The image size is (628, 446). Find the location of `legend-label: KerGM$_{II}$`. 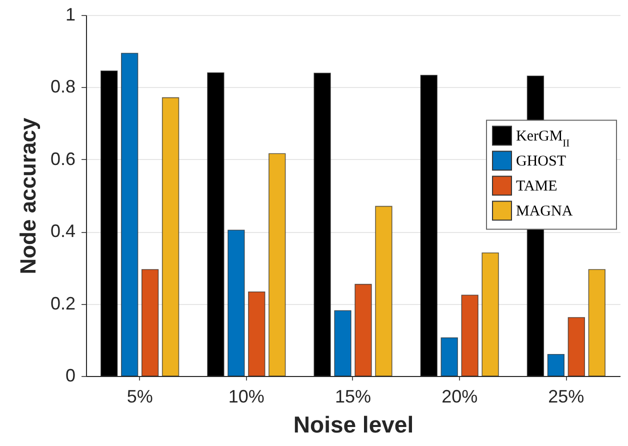

legend-label: KerGM$_{II}$ is located at coordinates (543, 139).